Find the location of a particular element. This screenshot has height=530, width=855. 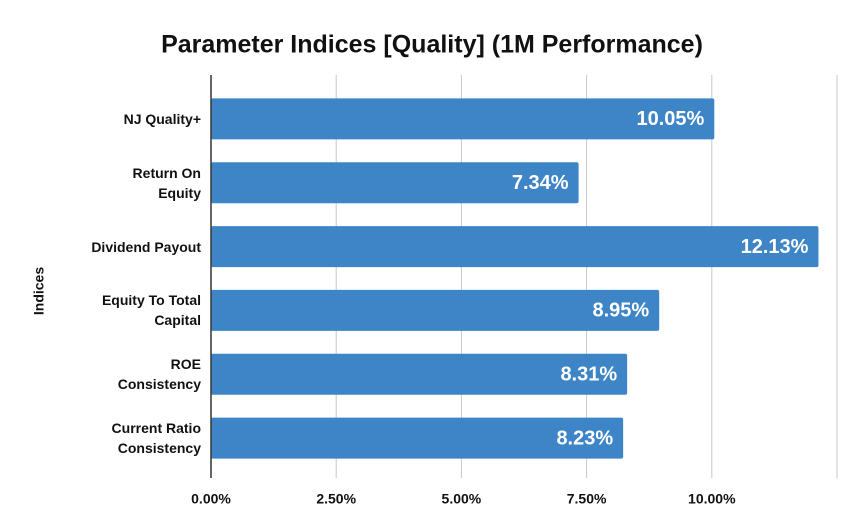

y-tick-label: NJ Quality+ is located at coordinates (162, 118).